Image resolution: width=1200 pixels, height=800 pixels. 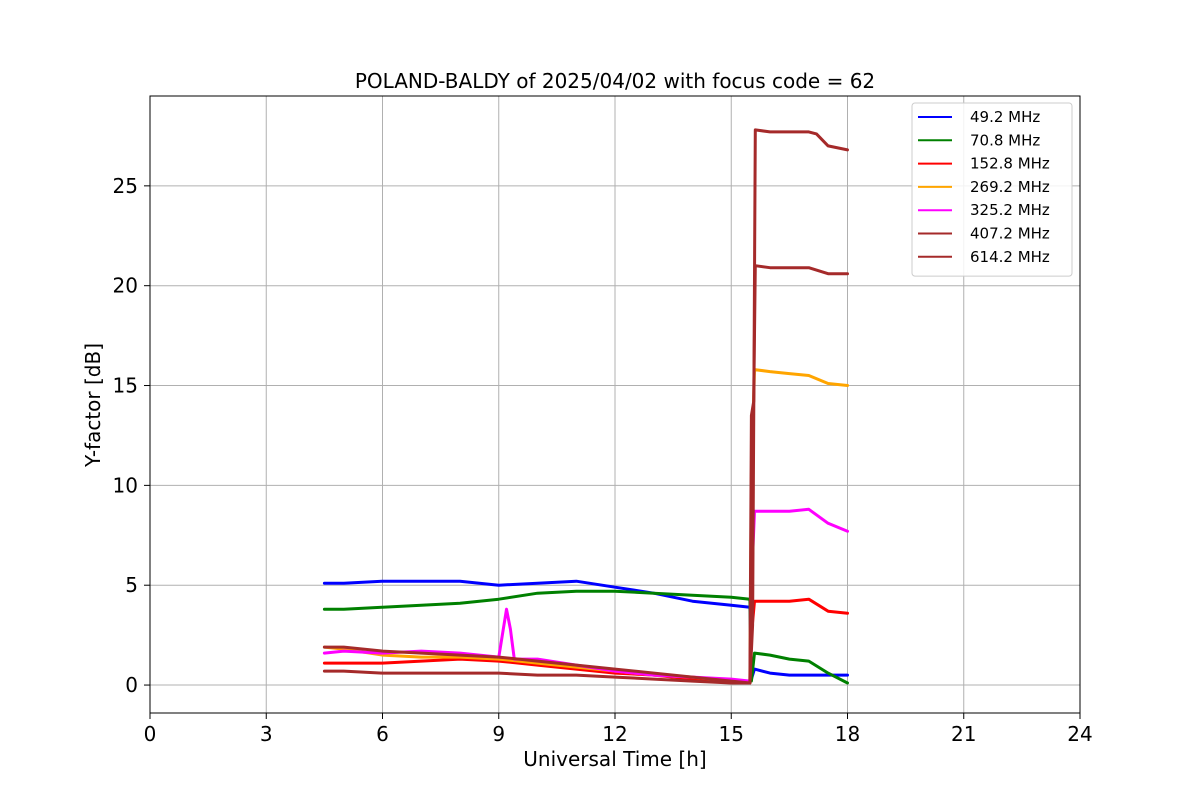 What do you see at coordinates (1005, 140) in the screenshot?
I see `legend-label: 70.8 MHz` at bounding box center [1005, 140].